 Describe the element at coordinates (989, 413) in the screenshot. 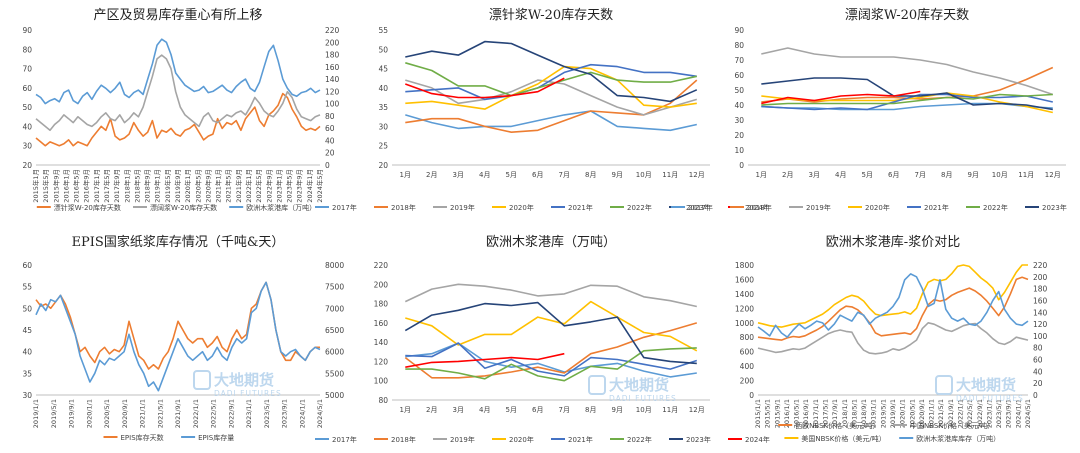

I see `x-tick-label: 2023/1/1` at that location.